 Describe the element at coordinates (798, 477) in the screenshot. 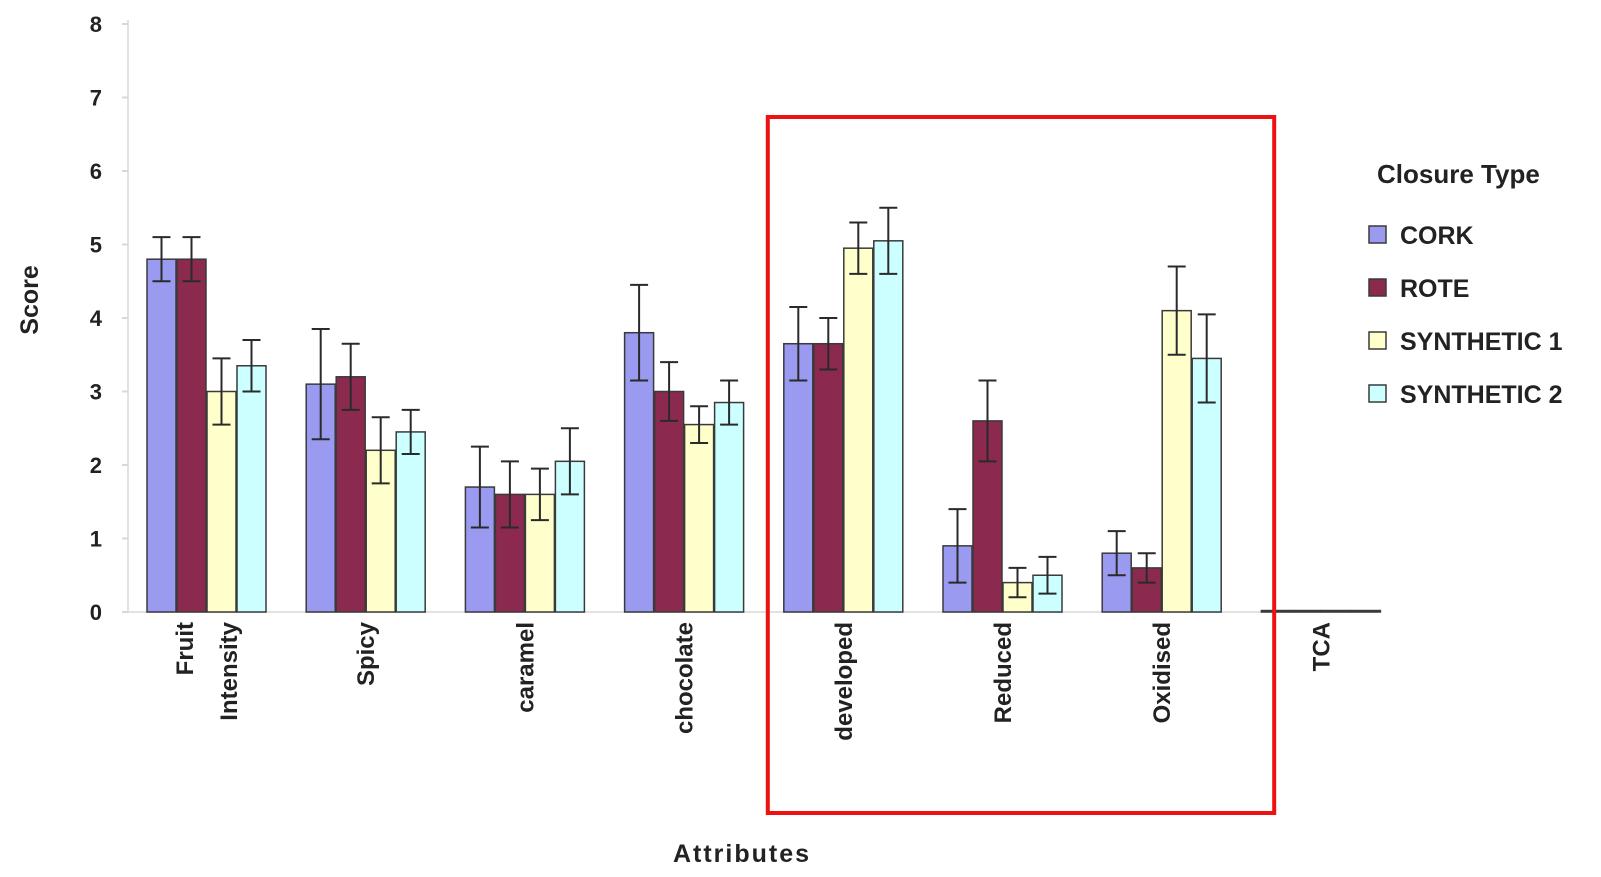

I see `bar-cork-developed` at that location.